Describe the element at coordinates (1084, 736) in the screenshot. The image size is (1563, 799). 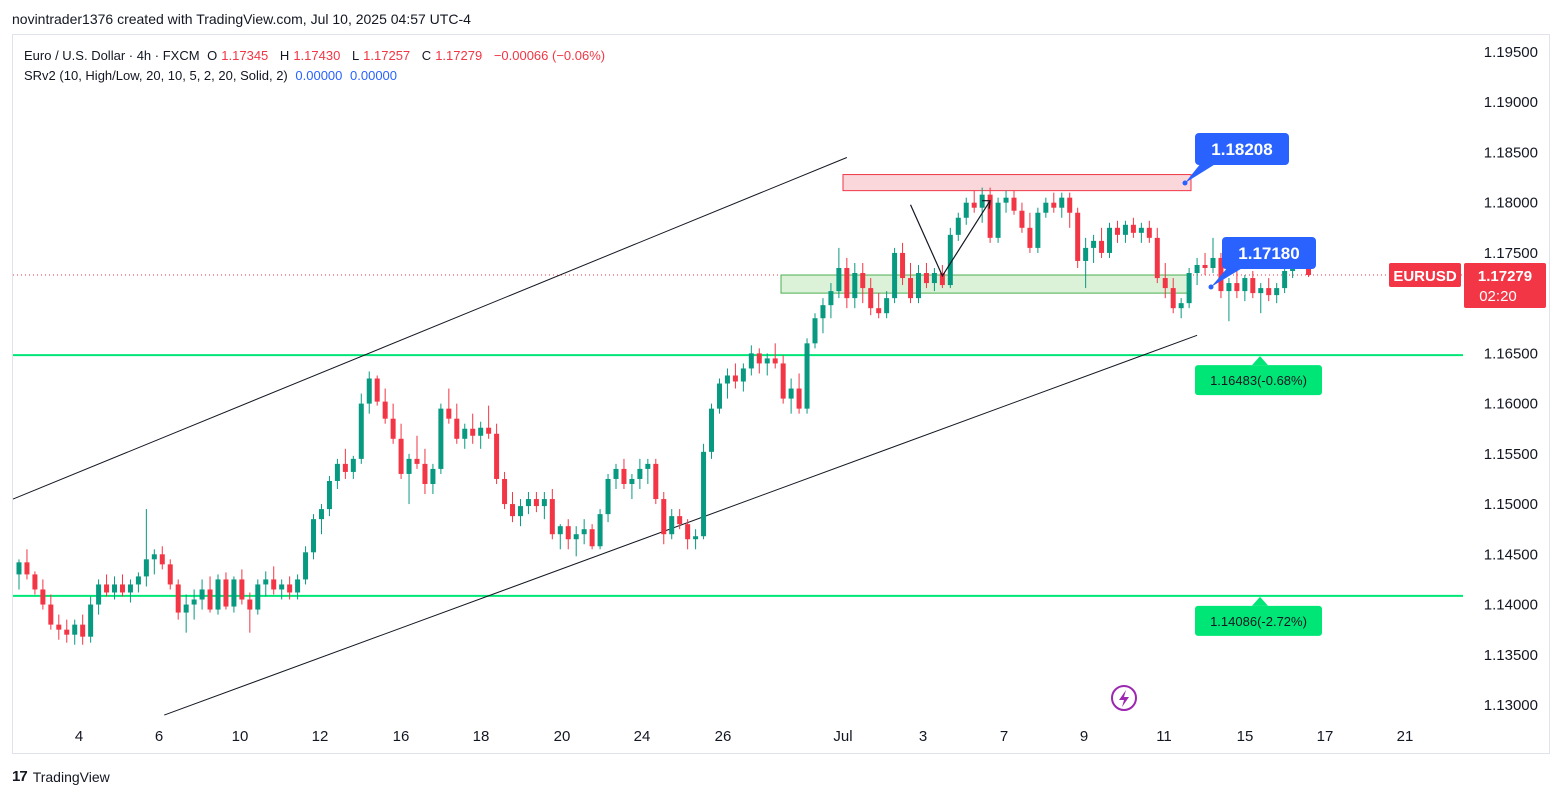
I see `x-axis-tick-label: 9` at that location.